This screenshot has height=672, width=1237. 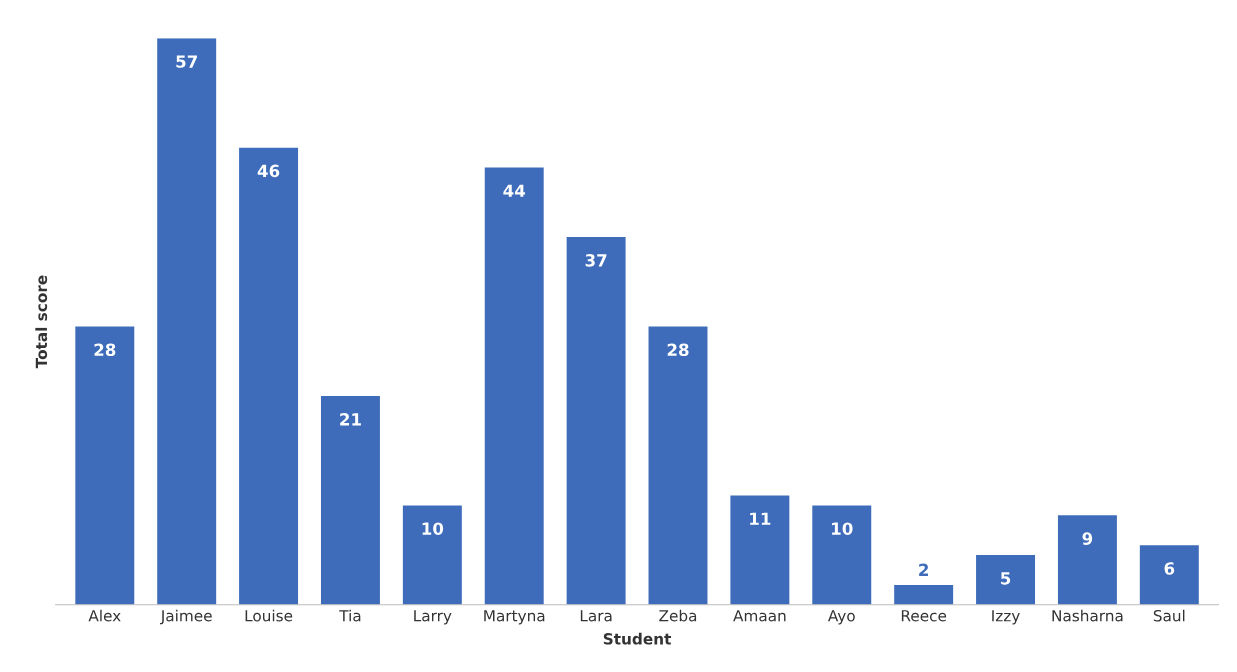 What do you see at coordinates (1087, 615) in the screenshot?
I see `x-tick-label: Nasharna` at bounding box center [1087, 615].